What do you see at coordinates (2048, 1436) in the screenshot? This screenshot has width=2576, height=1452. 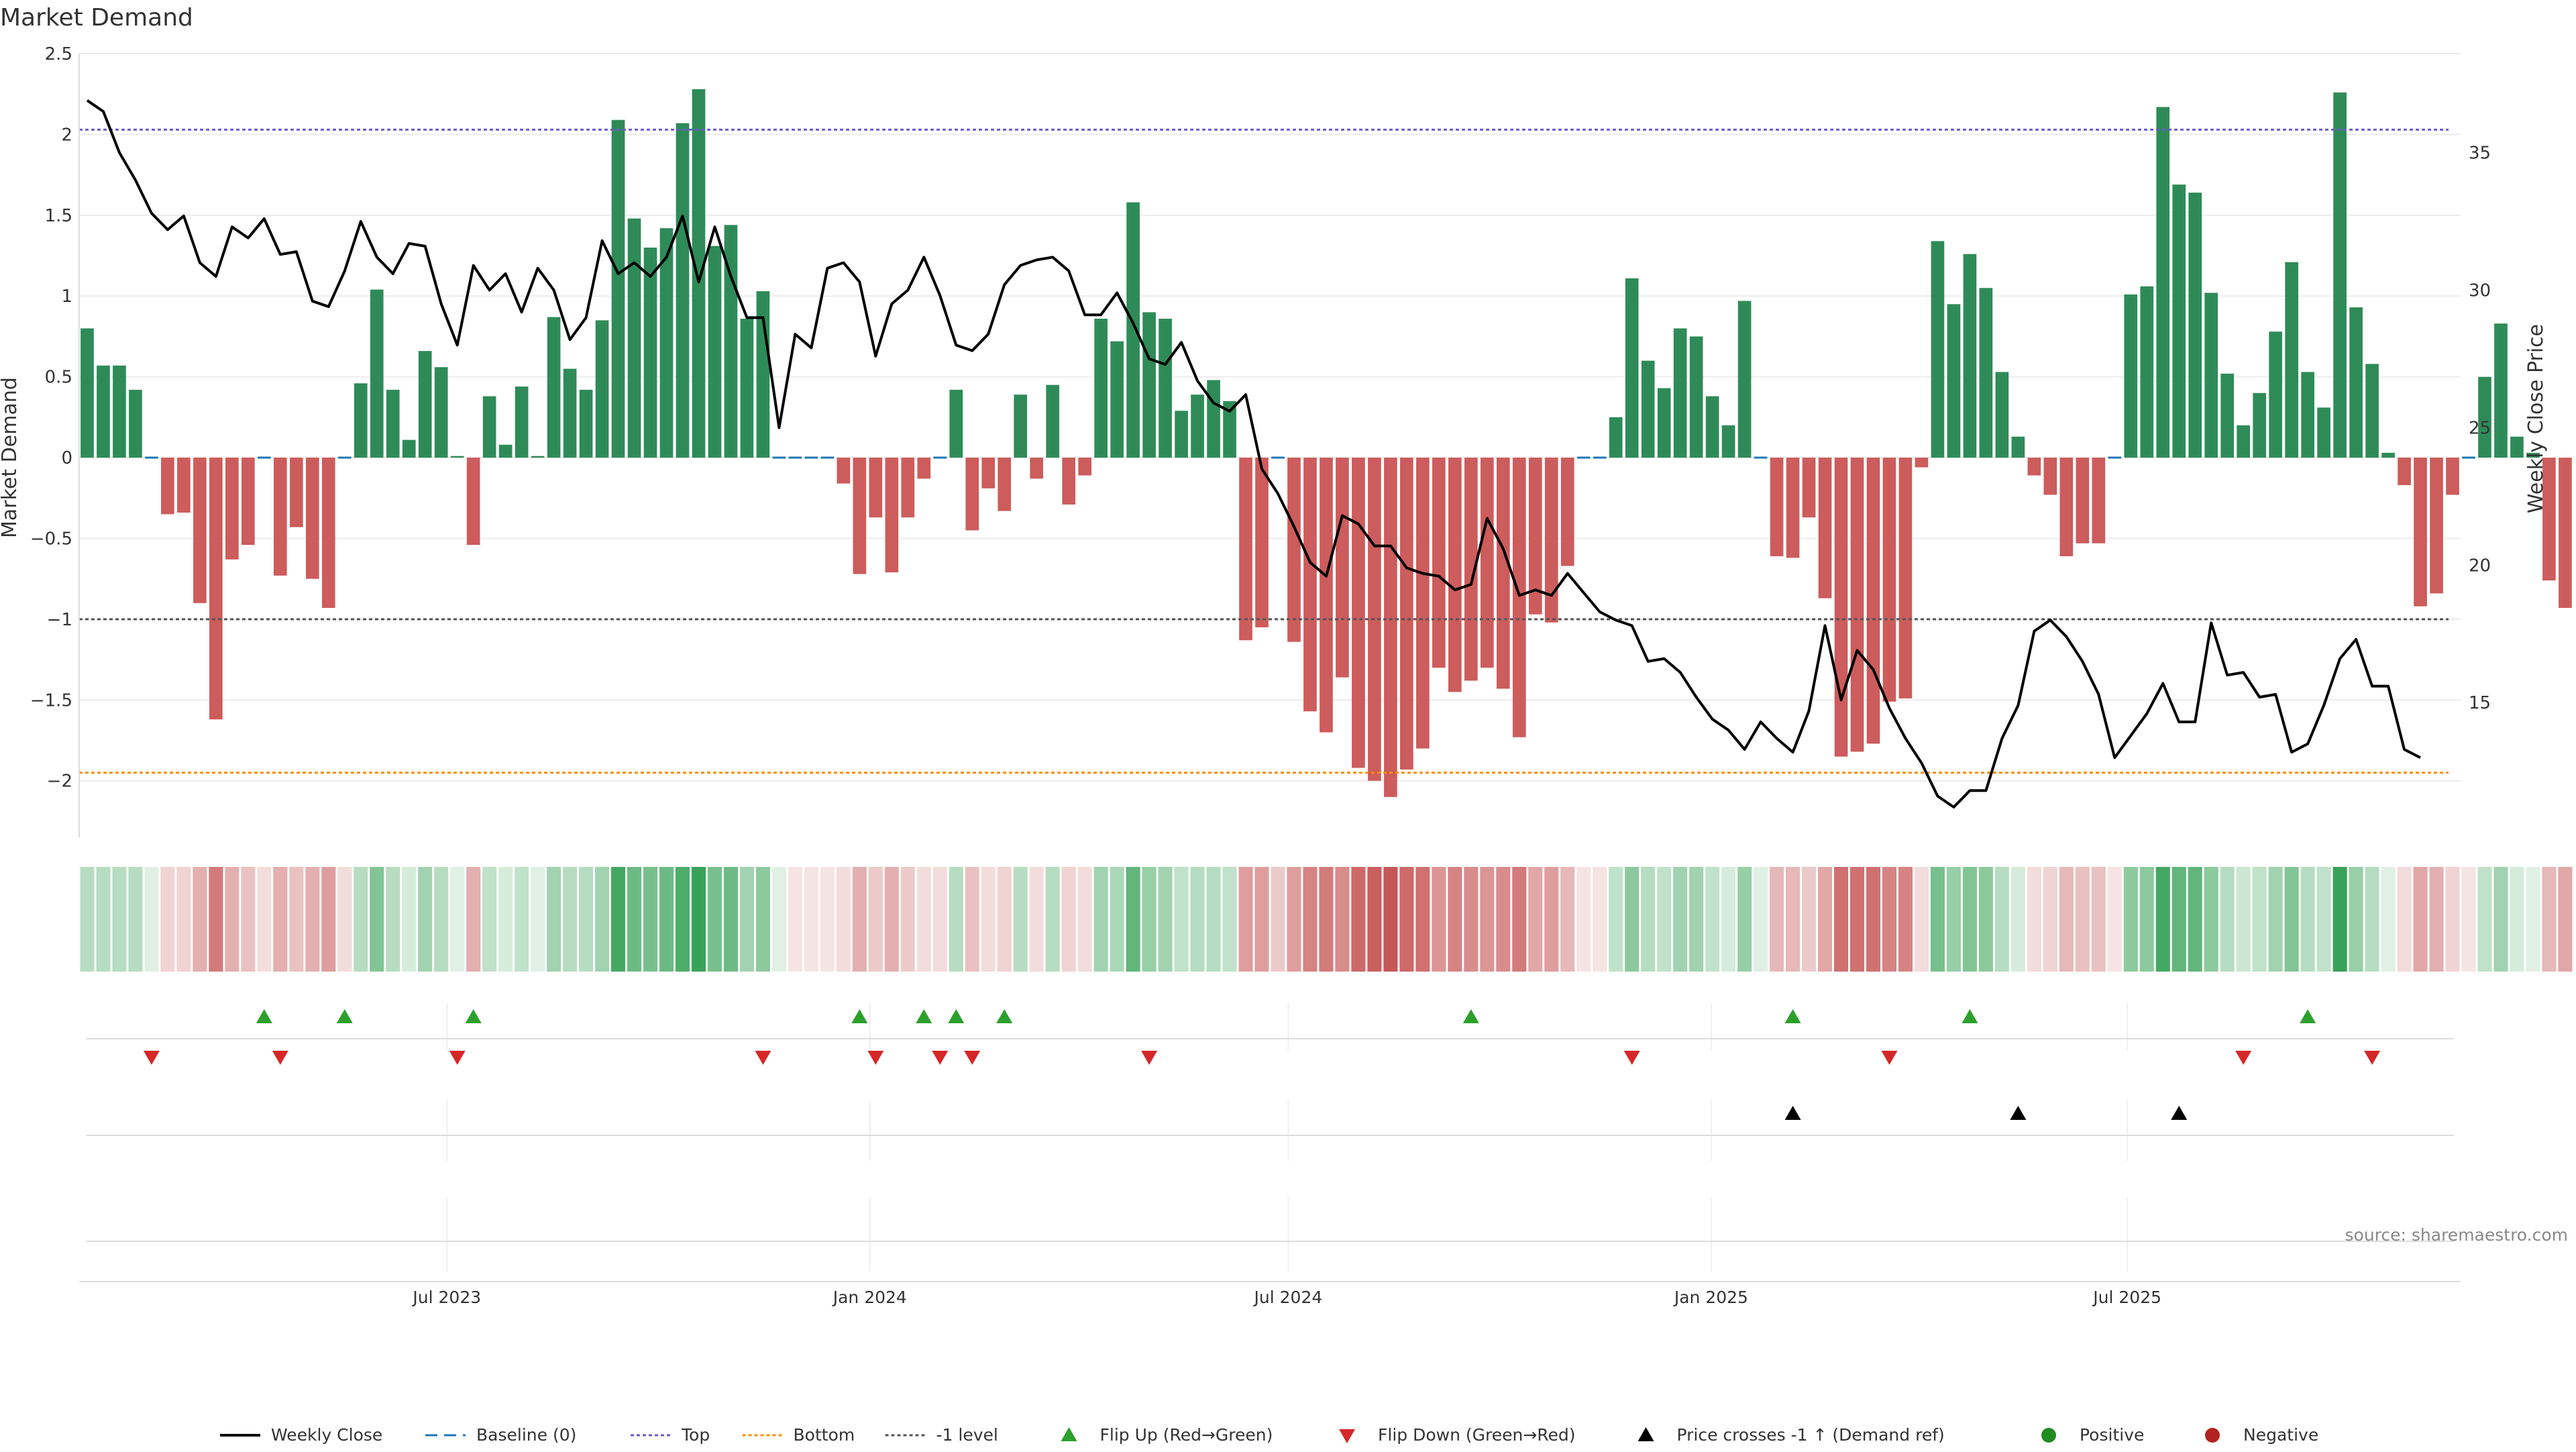 I see `legend-circle-green-icon` at bounding box center [2048, 1436].